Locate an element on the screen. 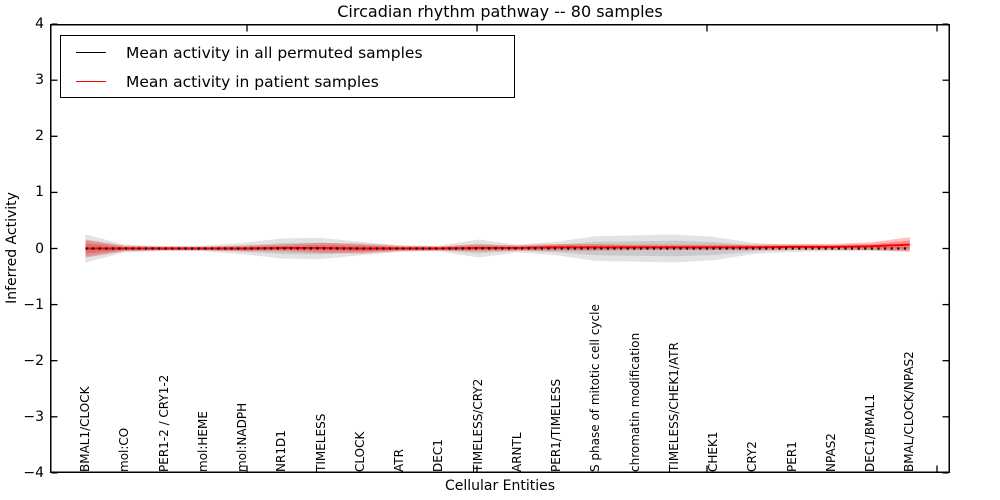  x-category-label: S phase of mitotic cell cycle is located at coordinates (595, 388).